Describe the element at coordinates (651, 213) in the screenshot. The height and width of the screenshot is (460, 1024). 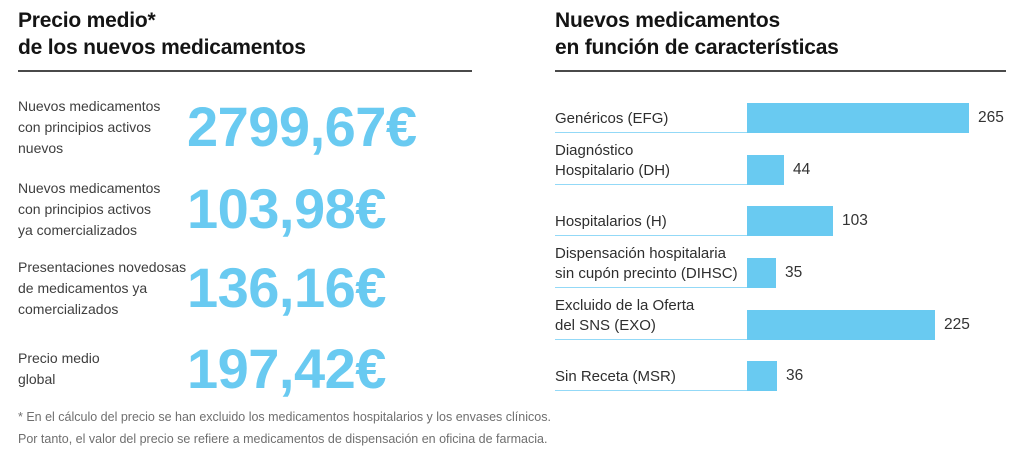
I see `chart-category-label: Hospitalarios (H)` at that location.